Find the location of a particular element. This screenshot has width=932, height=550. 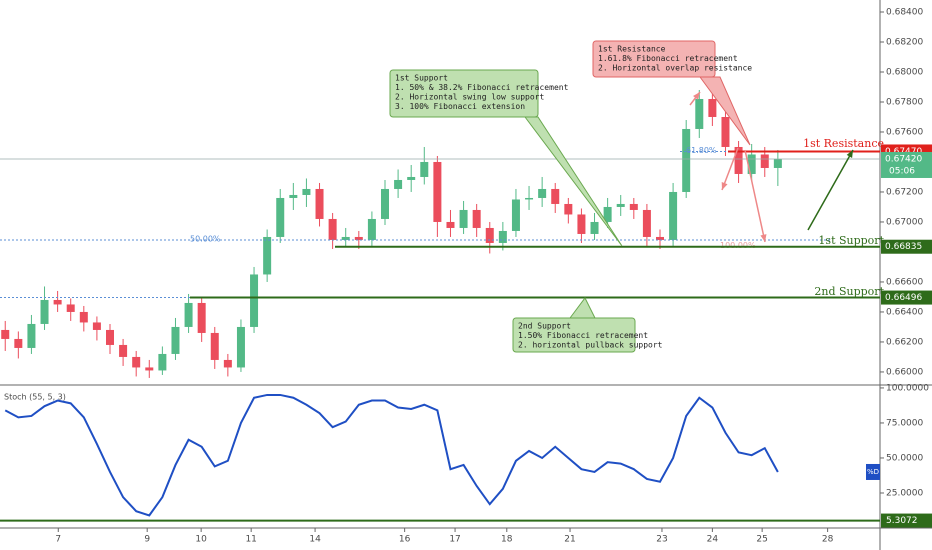

y-tick-label: 0.68400 is located at coordinates (904, 12).